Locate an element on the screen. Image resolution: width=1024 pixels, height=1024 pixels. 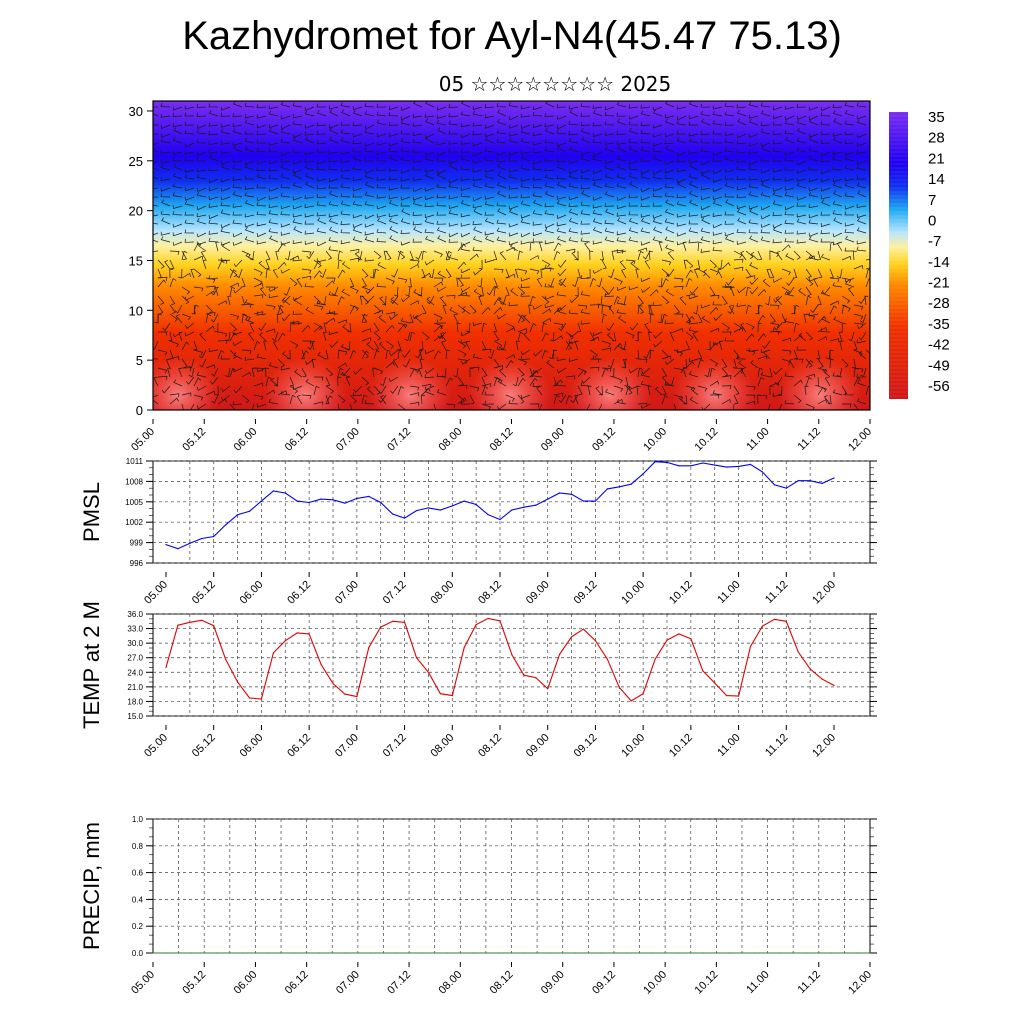
precip-y-tick-label-5: 1.0 is located at coordinates (138, 819).